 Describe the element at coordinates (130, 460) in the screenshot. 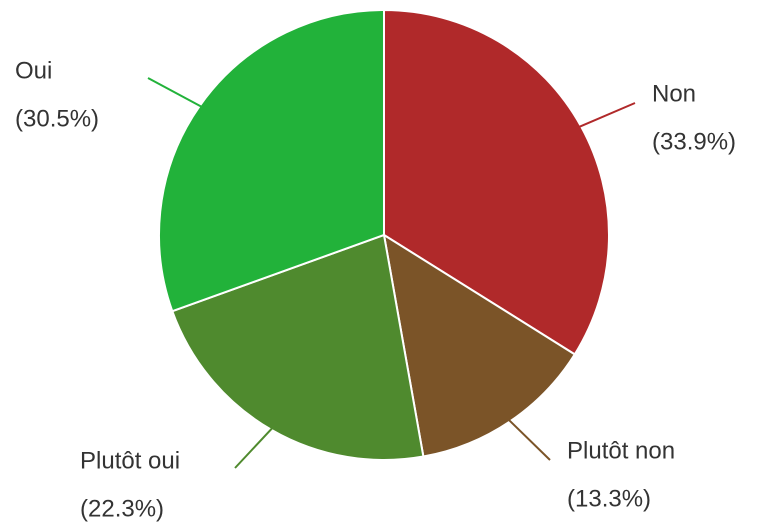

I see `slice-label: Plutôt oui` at that location.